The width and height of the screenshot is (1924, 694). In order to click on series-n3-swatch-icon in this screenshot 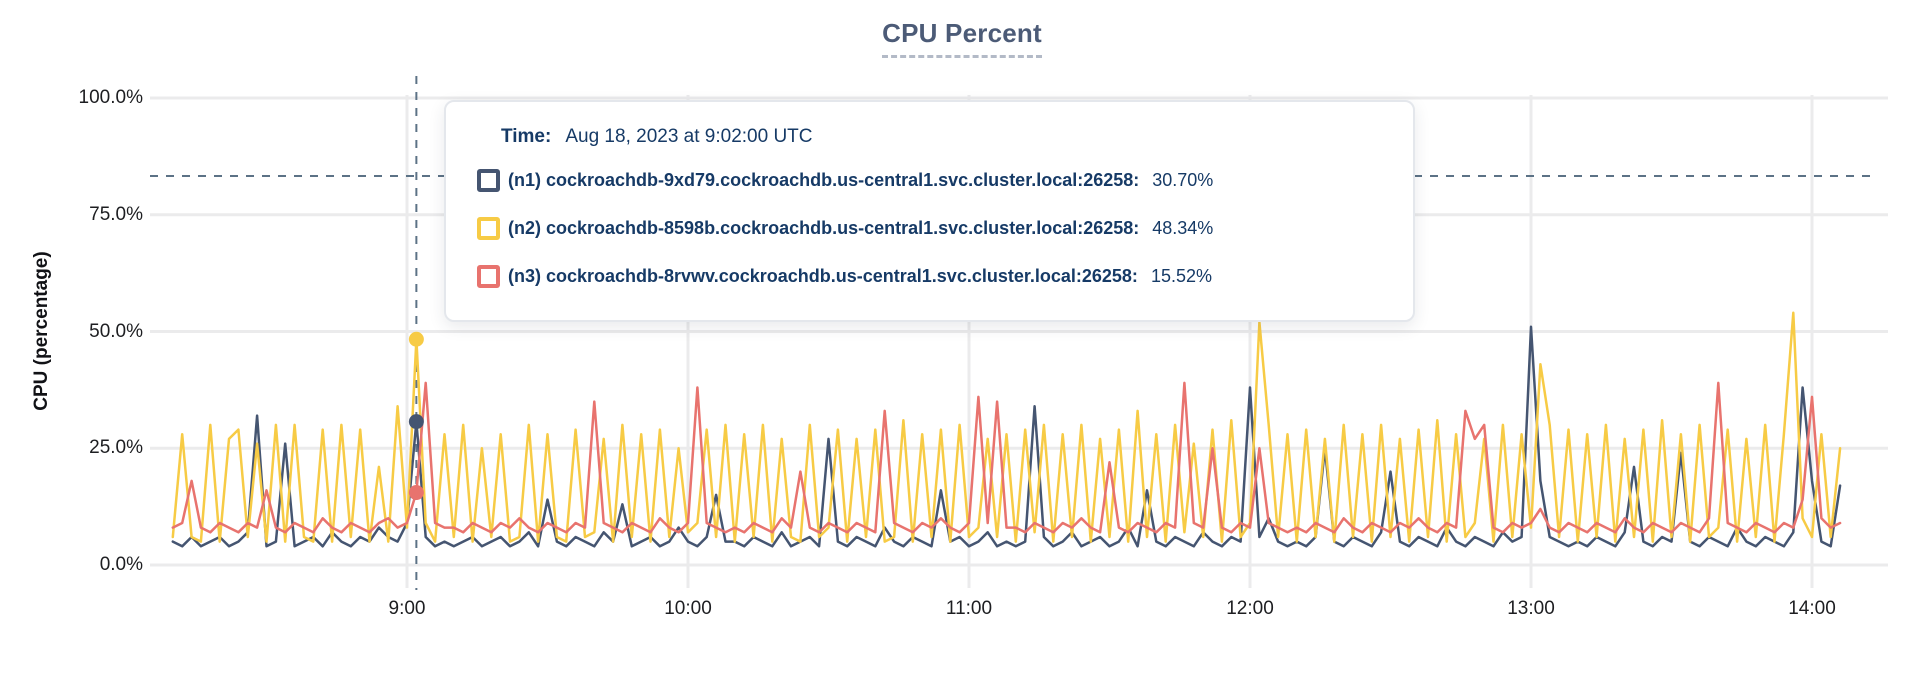, I will do `click(488, 276)`.